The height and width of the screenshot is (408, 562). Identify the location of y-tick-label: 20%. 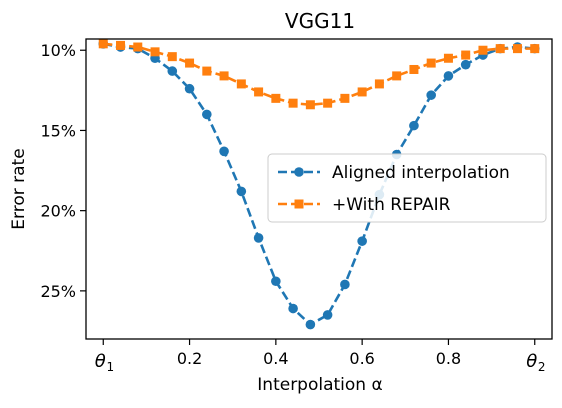
(58, 211).